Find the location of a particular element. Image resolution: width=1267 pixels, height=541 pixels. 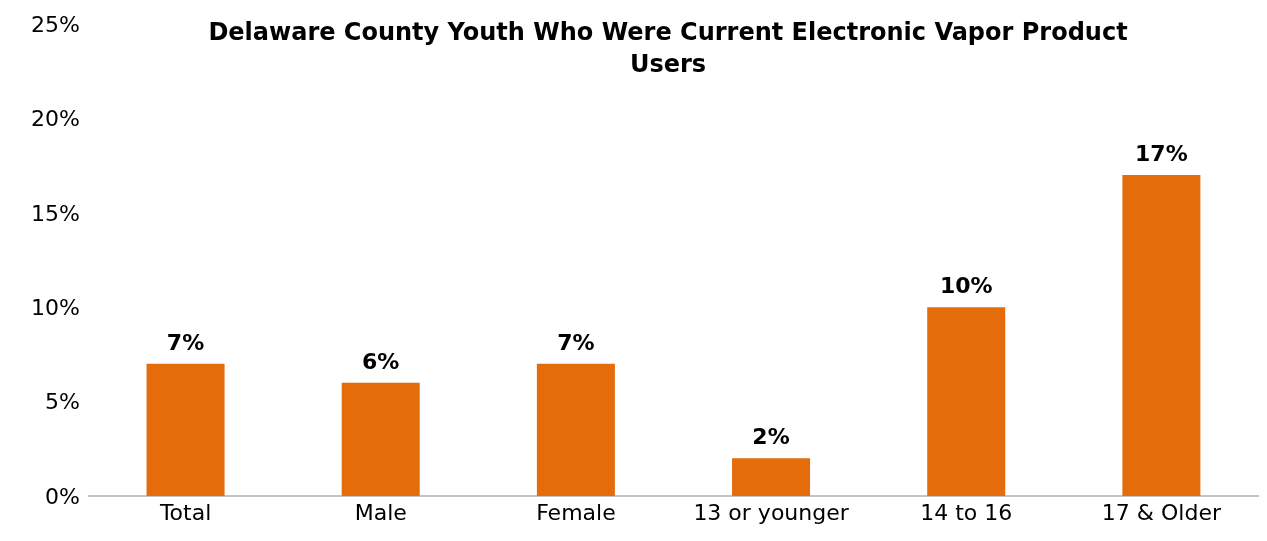

y-tick-label: 15% is located at coordinates (55, 213).